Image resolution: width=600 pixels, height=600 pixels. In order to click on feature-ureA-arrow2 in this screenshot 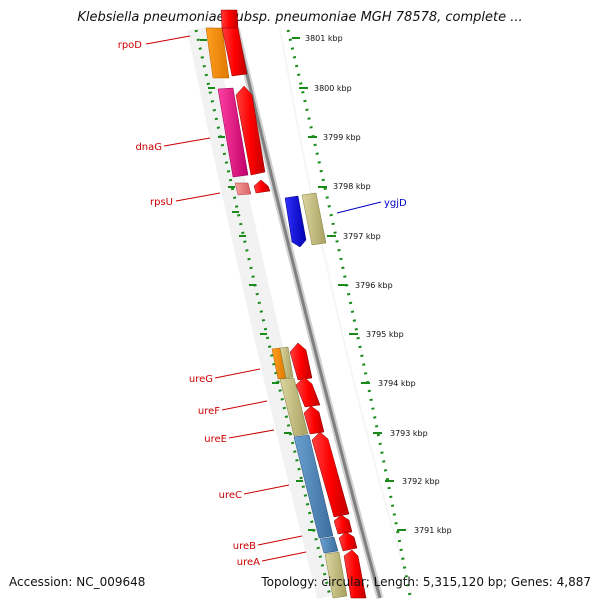, I will do `click(355, 574)`.